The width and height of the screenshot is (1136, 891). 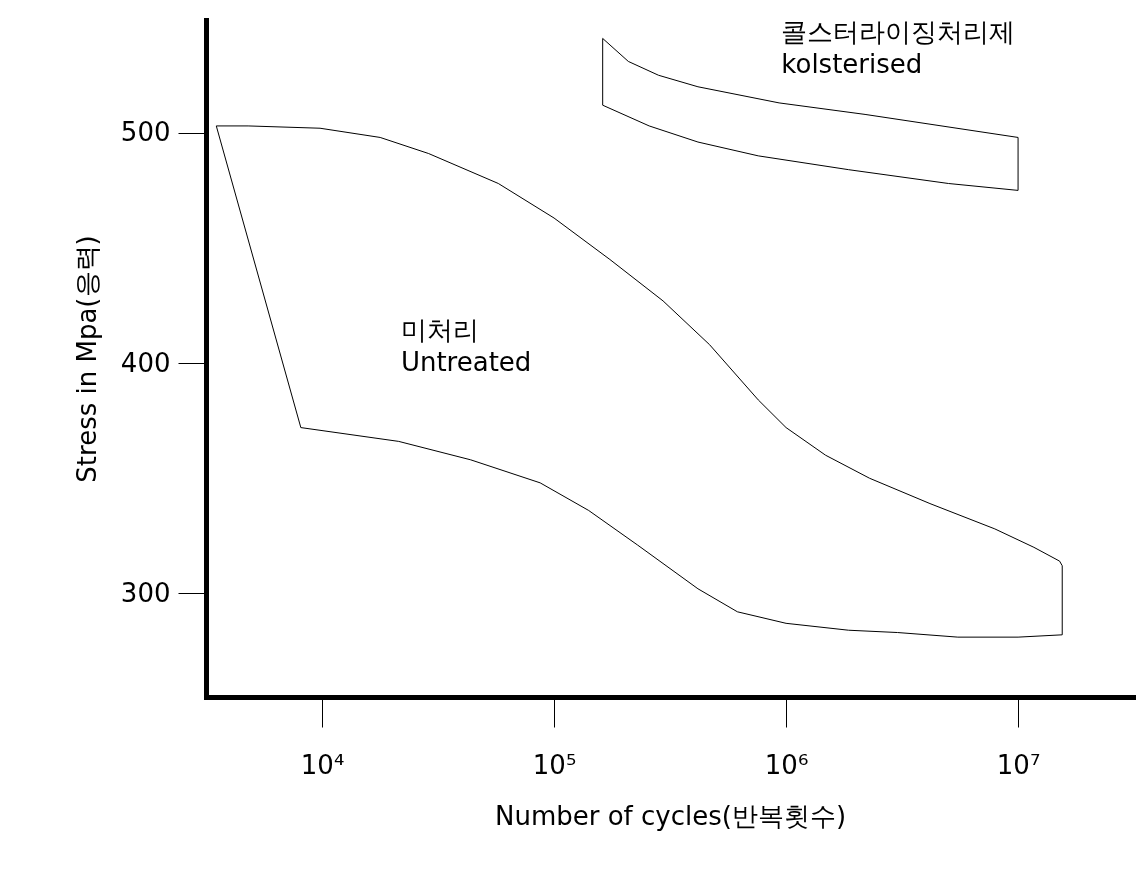 What do you see at coordinates (466, 345) in the screenshot?
I see `annotation: 미처리 Untreated` at bounding box center [466, 345].